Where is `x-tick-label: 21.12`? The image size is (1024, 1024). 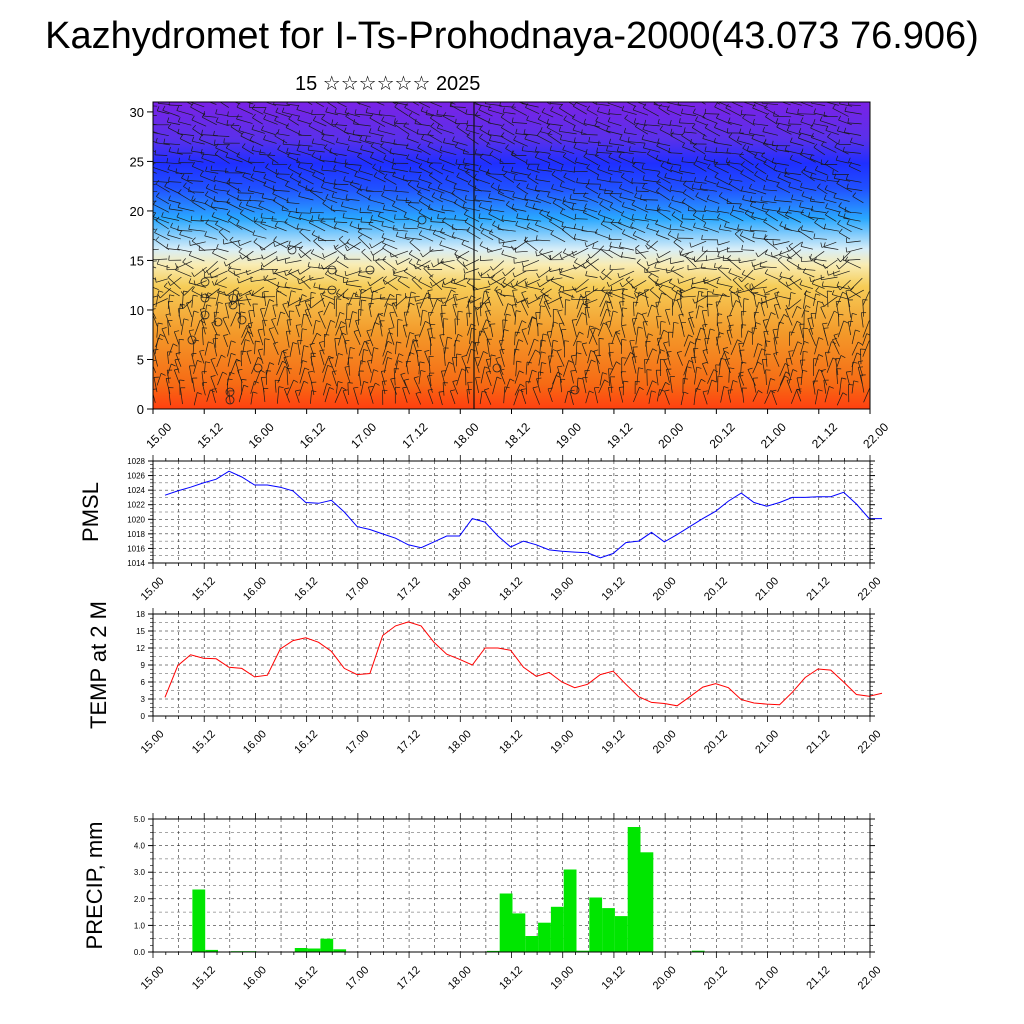 x-tick-label: 21.12 is located at coordinates (818, 589).